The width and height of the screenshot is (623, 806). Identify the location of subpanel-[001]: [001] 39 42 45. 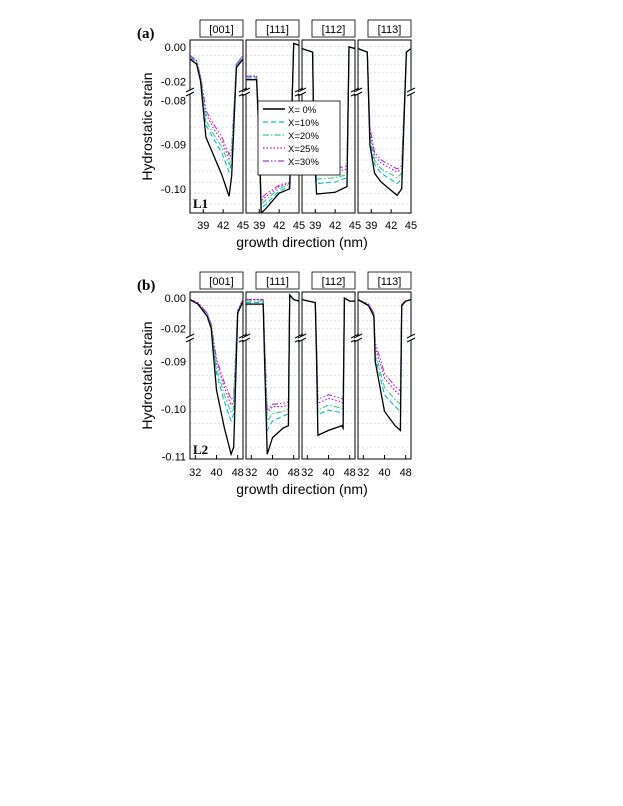
(217, 125).